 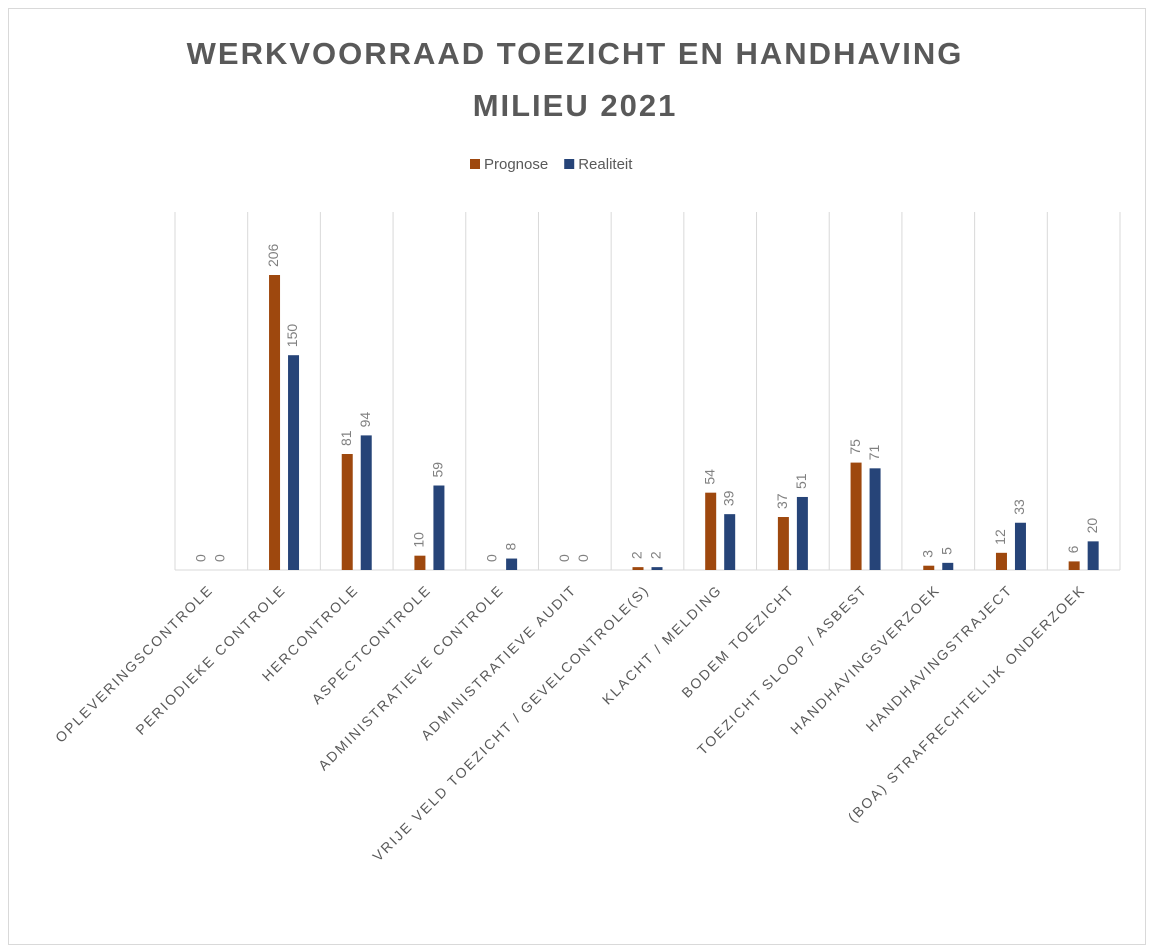 I want to click on data-label: 6, so click(x=1073, y=549).